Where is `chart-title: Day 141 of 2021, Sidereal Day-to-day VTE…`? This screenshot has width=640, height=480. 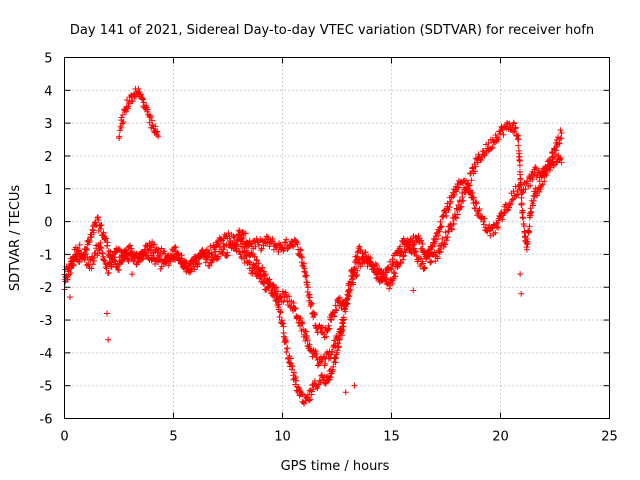
chart-title: Day 141 of 2021, Sidereal Day-to-day VTE… is located at coordinates (332, 30).